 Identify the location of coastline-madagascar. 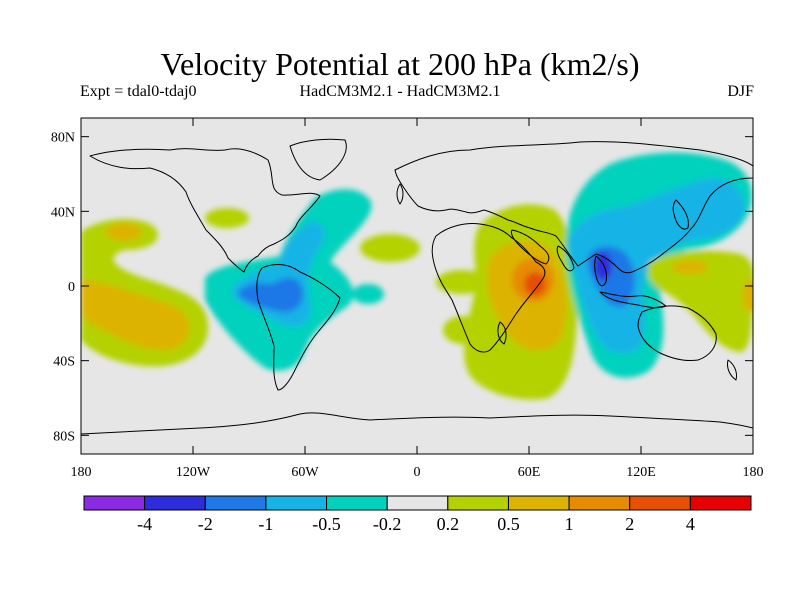
(502, 333).